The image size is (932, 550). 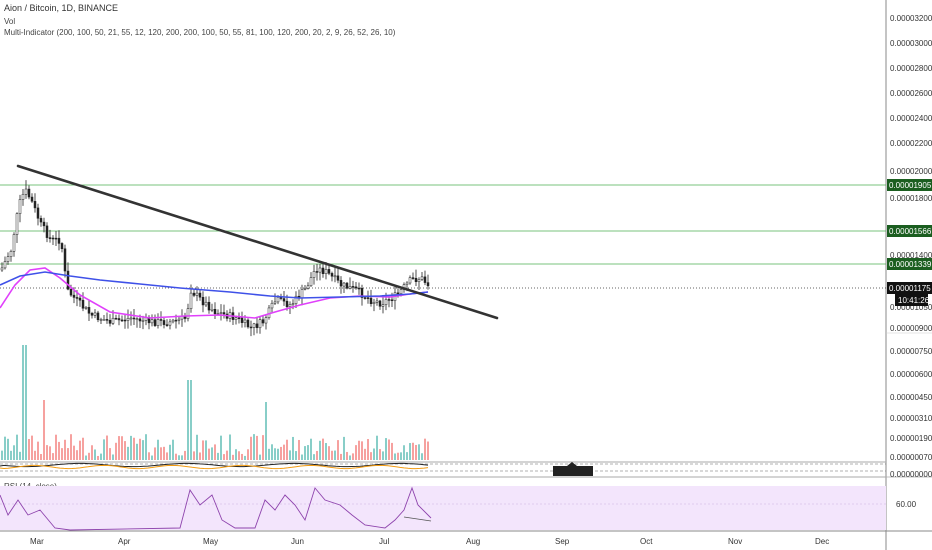 I want to click on time-marker-icon, so click(x=573, y=469).